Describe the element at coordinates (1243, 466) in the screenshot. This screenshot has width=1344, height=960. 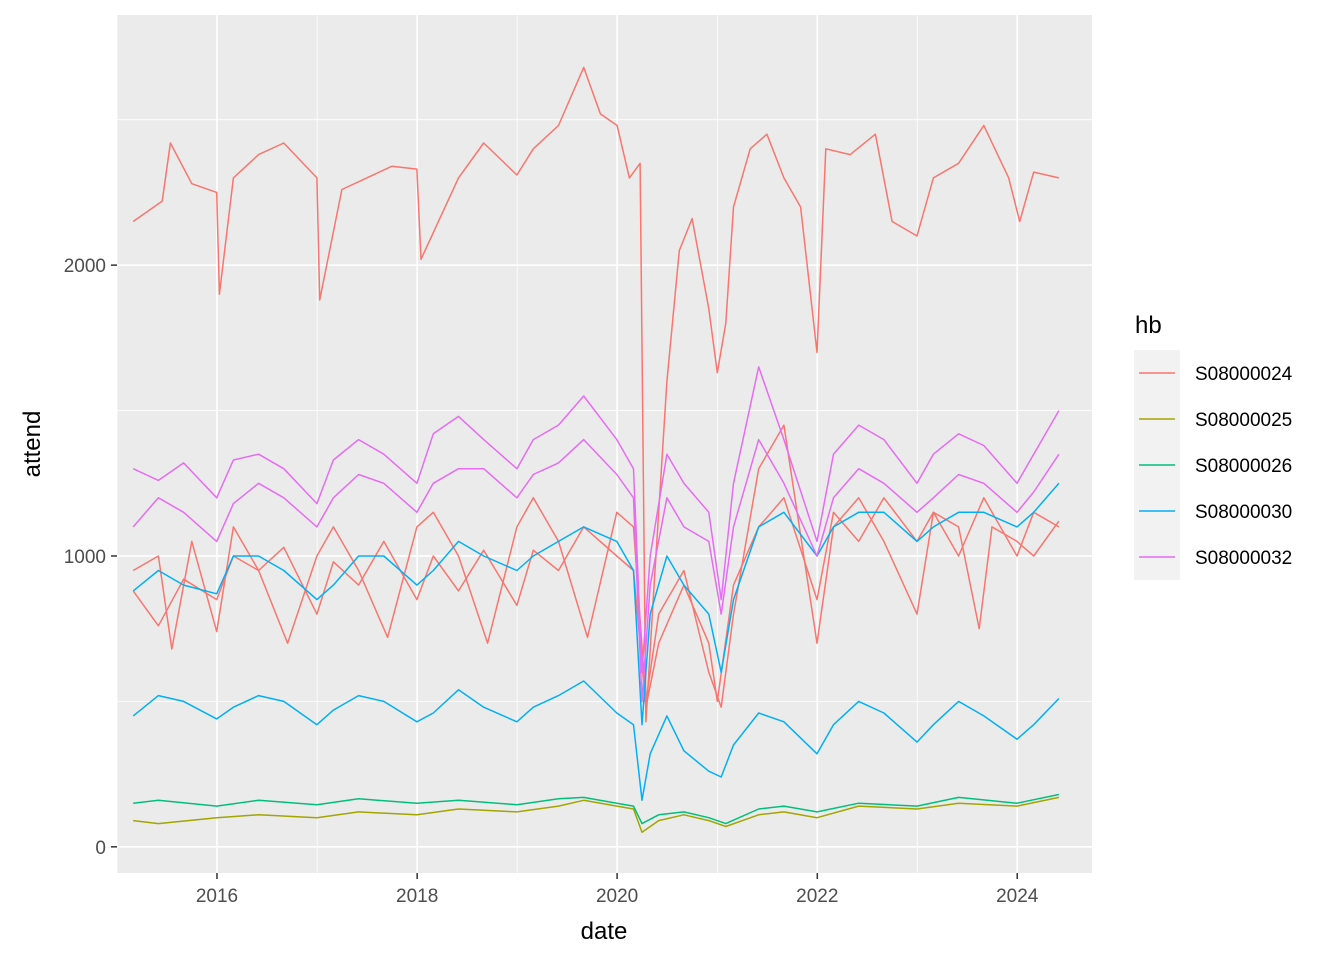
I see `legend-label: S08000026` at that location.